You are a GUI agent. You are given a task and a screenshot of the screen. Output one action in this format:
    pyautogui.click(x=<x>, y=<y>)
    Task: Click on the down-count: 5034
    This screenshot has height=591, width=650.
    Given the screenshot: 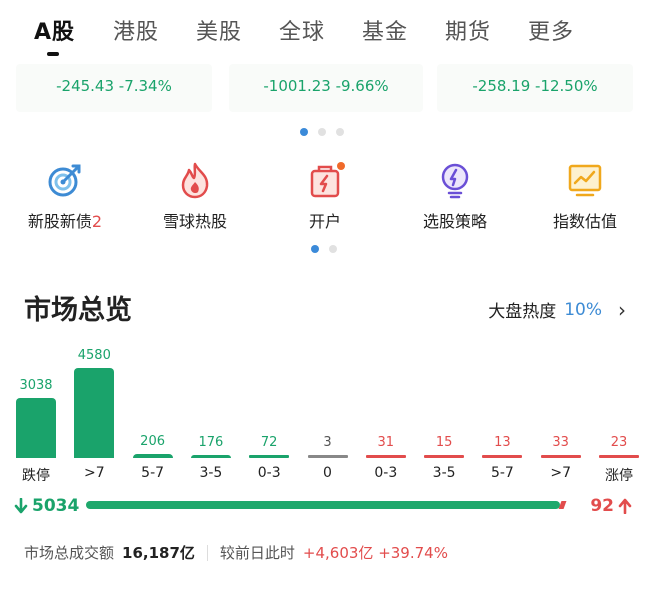 What is the action you would take?
    pyautogui.click(x=46, y=506)
    